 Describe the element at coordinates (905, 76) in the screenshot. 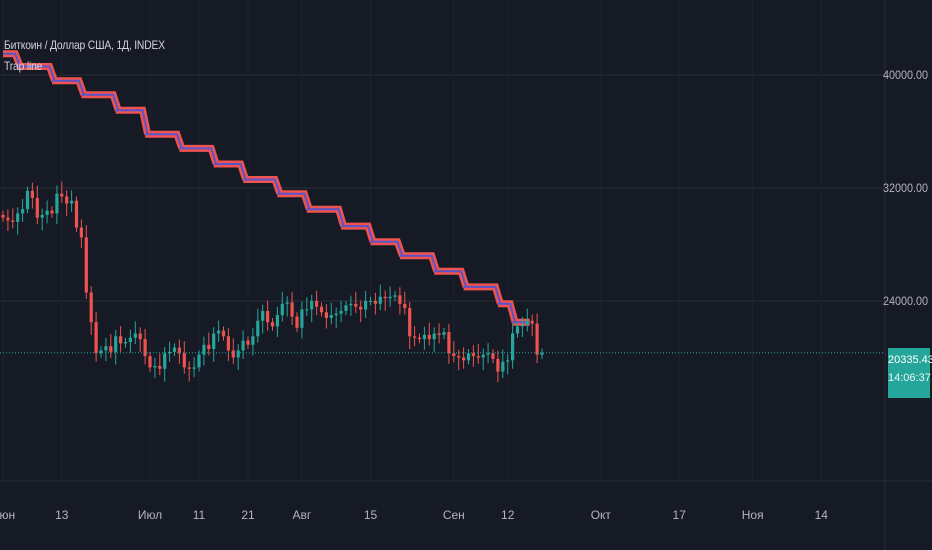

I see `price-tick-label: 40000.00` at that location.